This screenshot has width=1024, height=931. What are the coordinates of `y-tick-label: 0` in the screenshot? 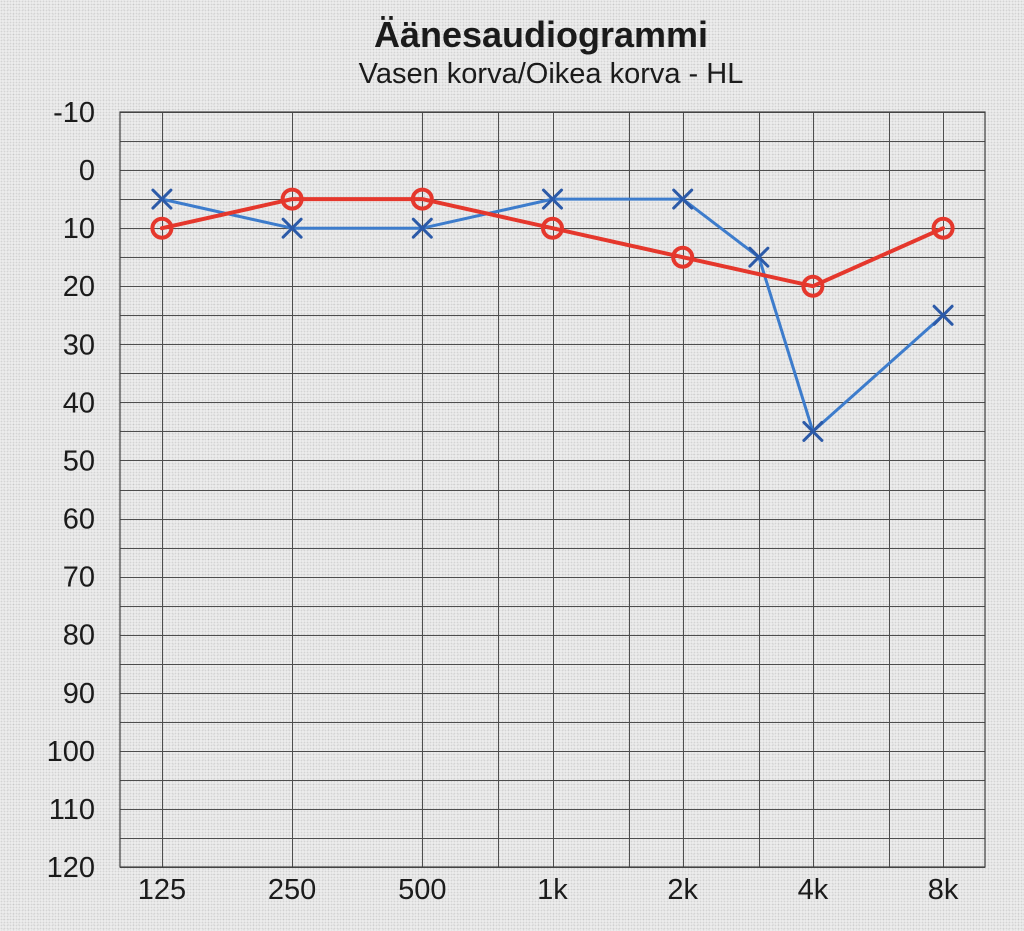 It's located at (87, 171).